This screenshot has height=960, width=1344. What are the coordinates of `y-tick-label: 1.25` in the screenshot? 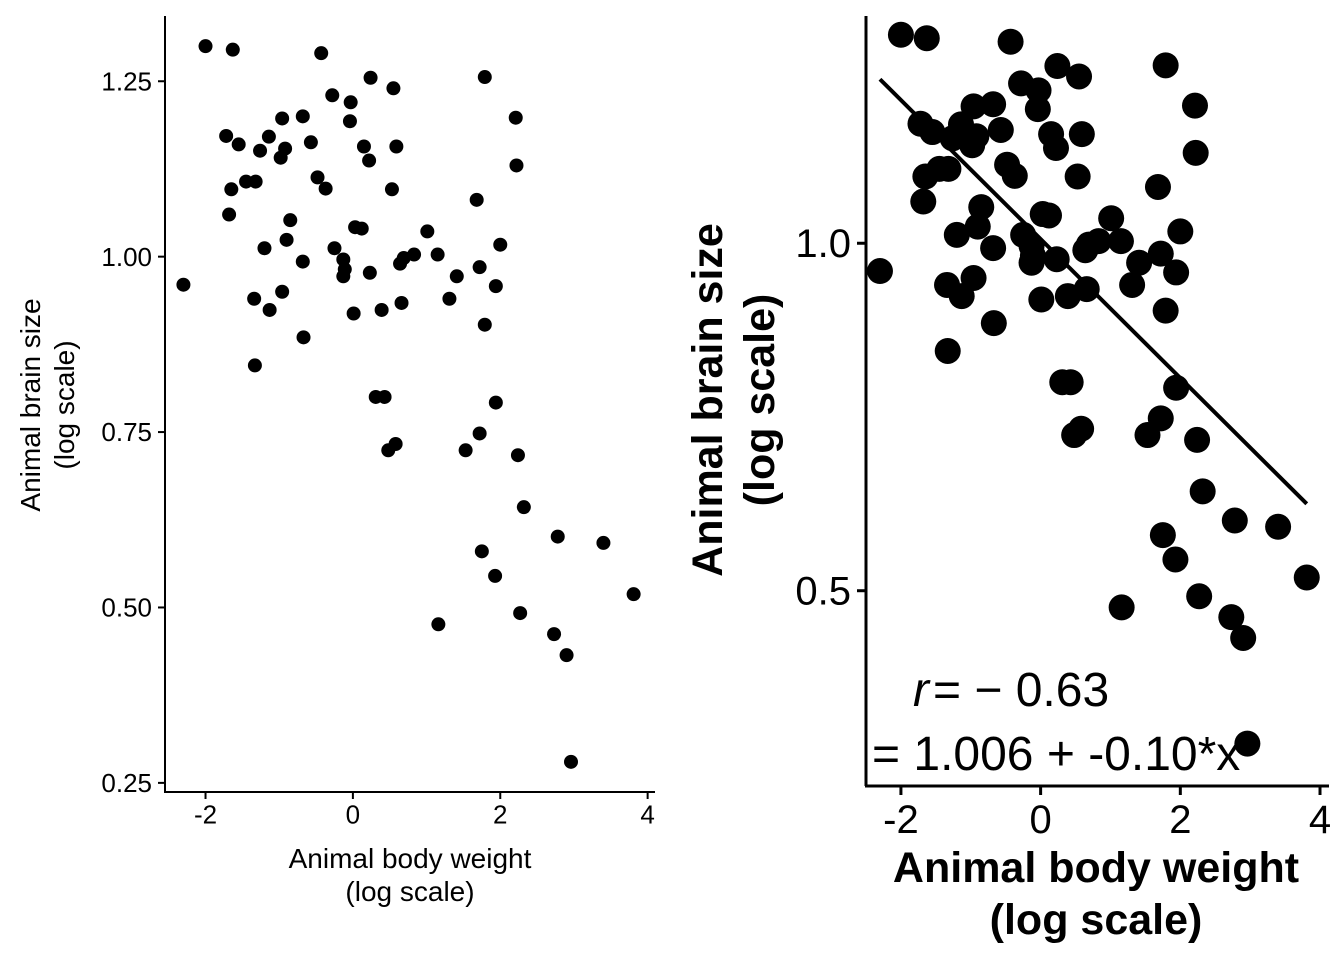 It's located at (126, 81).